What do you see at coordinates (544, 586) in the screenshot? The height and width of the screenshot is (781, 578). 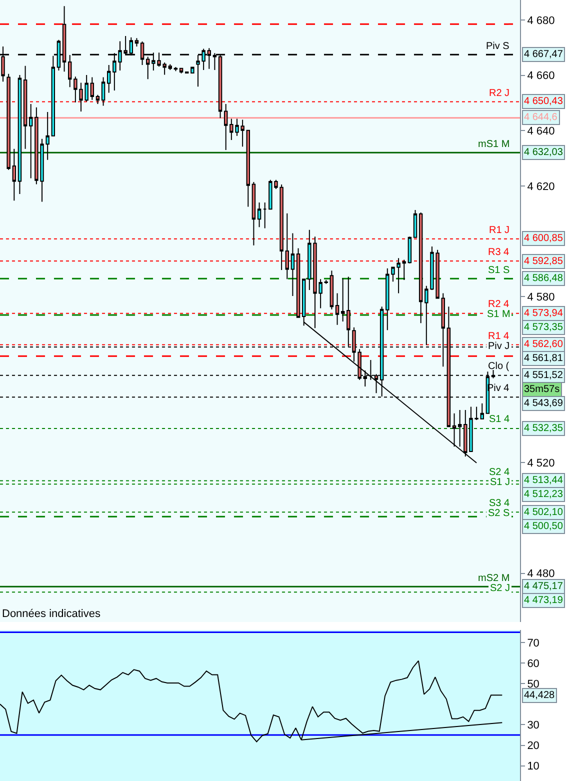 I see `text: 4 475,17` at bounding box center [544, 586].